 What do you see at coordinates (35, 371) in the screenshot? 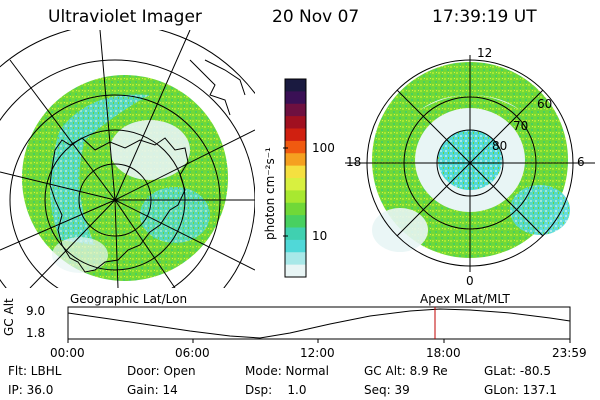
I see `filter-status: Flt: LBHL` at bounding box center [35, 371].